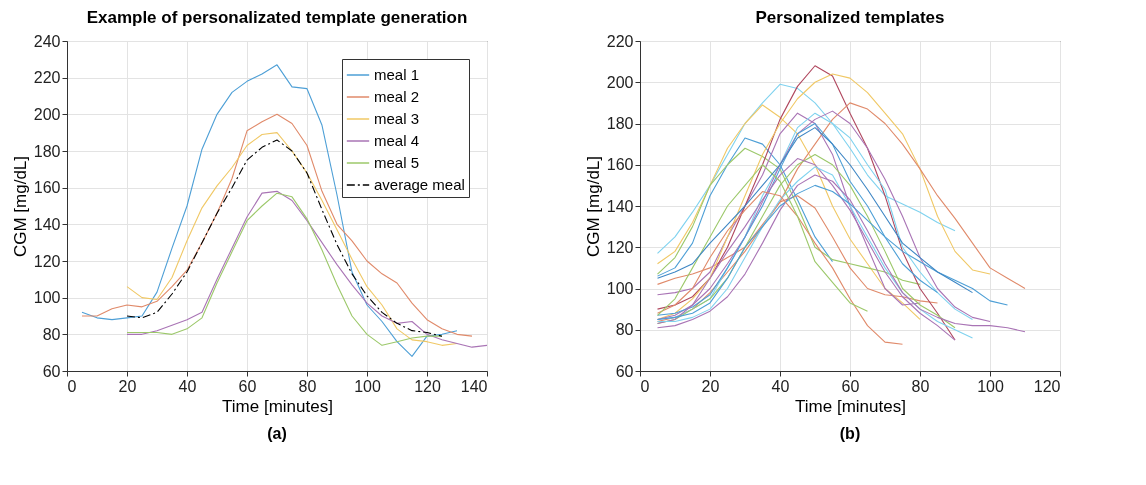 Image resolution: width=1146 pixels, height=485 pixels. Describe the element at coordinates (397, 162) in the screenshot. I see `legend-label: meal 5` at that location.